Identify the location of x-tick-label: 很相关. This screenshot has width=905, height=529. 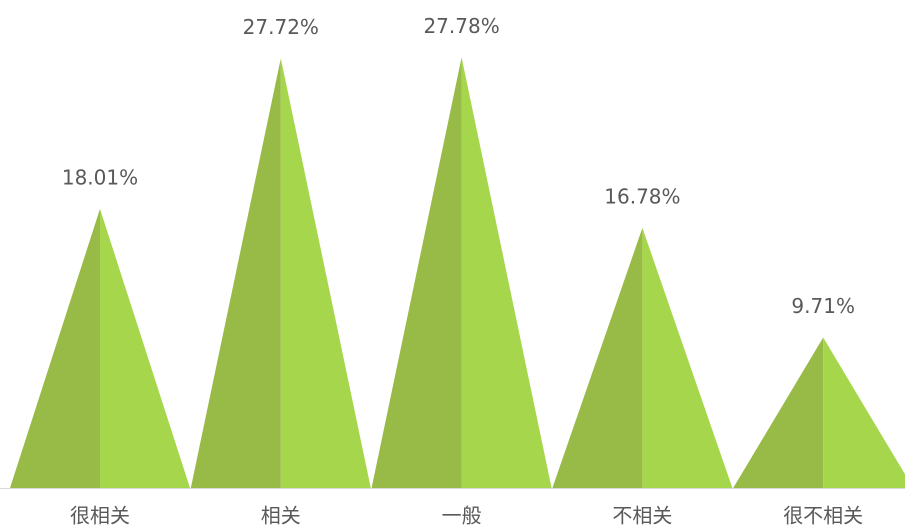
(100, 516).